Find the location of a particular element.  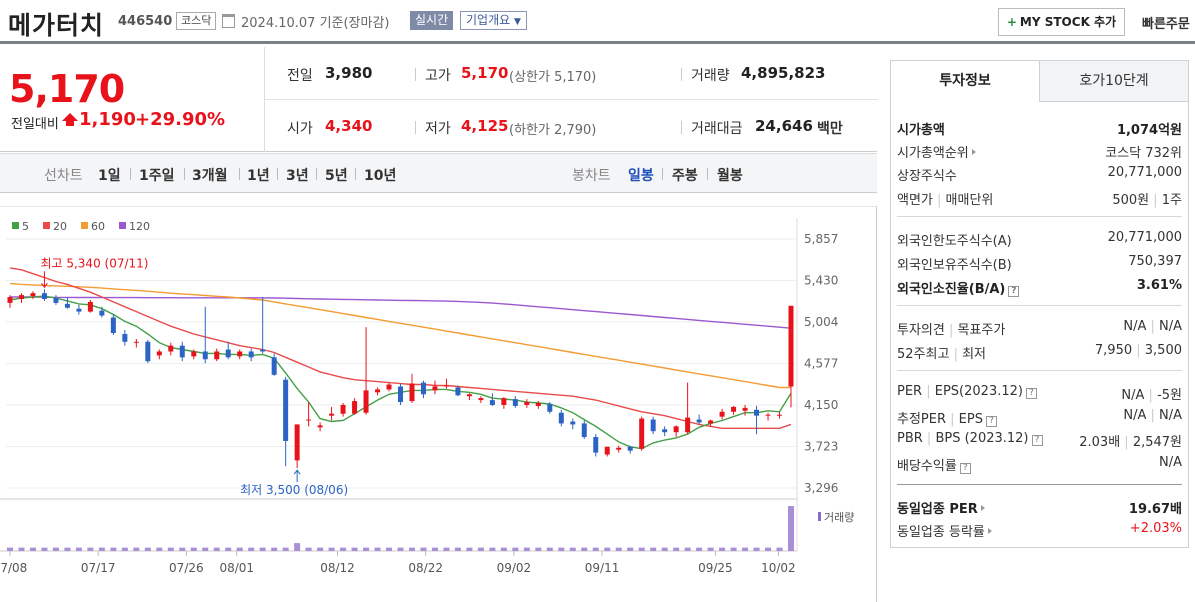

face-label: 액면가 is located at coordinates (915, 200).